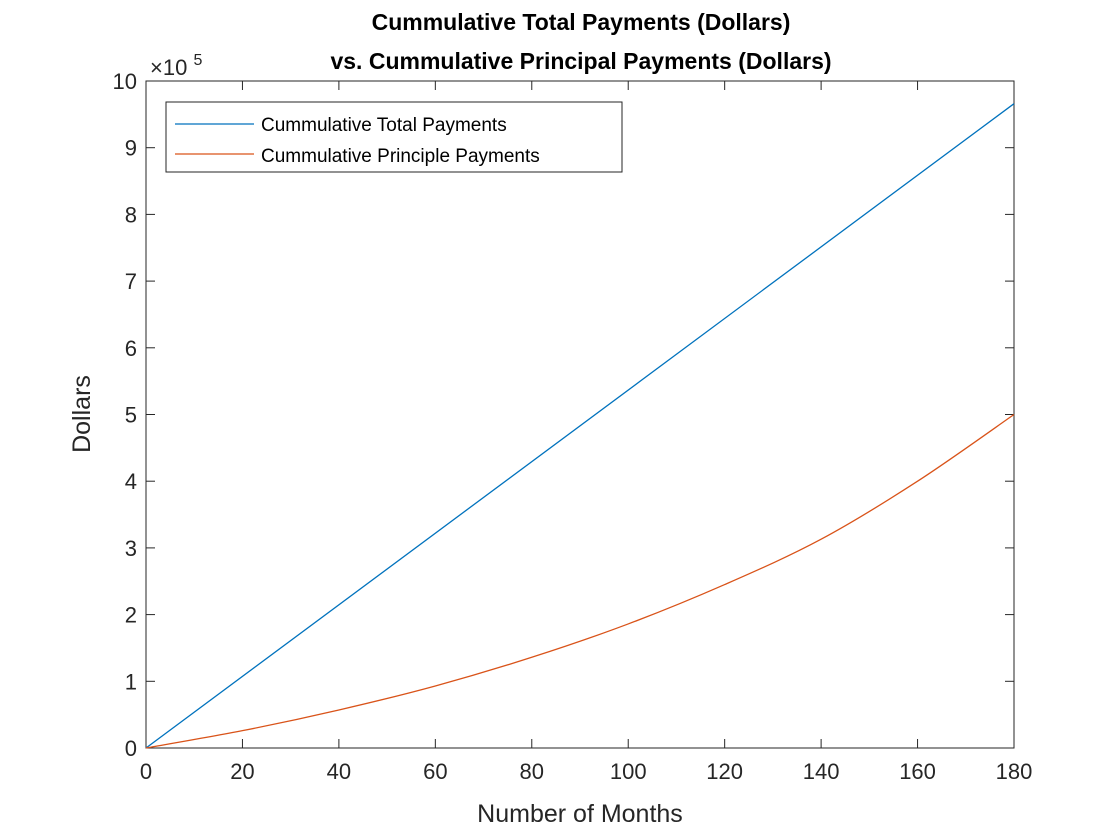 This screenshot has width=1120, height=840. Describe the element at coordinates (131, 481) in the screenshot. I see `y-tick-label: 4` at that location.